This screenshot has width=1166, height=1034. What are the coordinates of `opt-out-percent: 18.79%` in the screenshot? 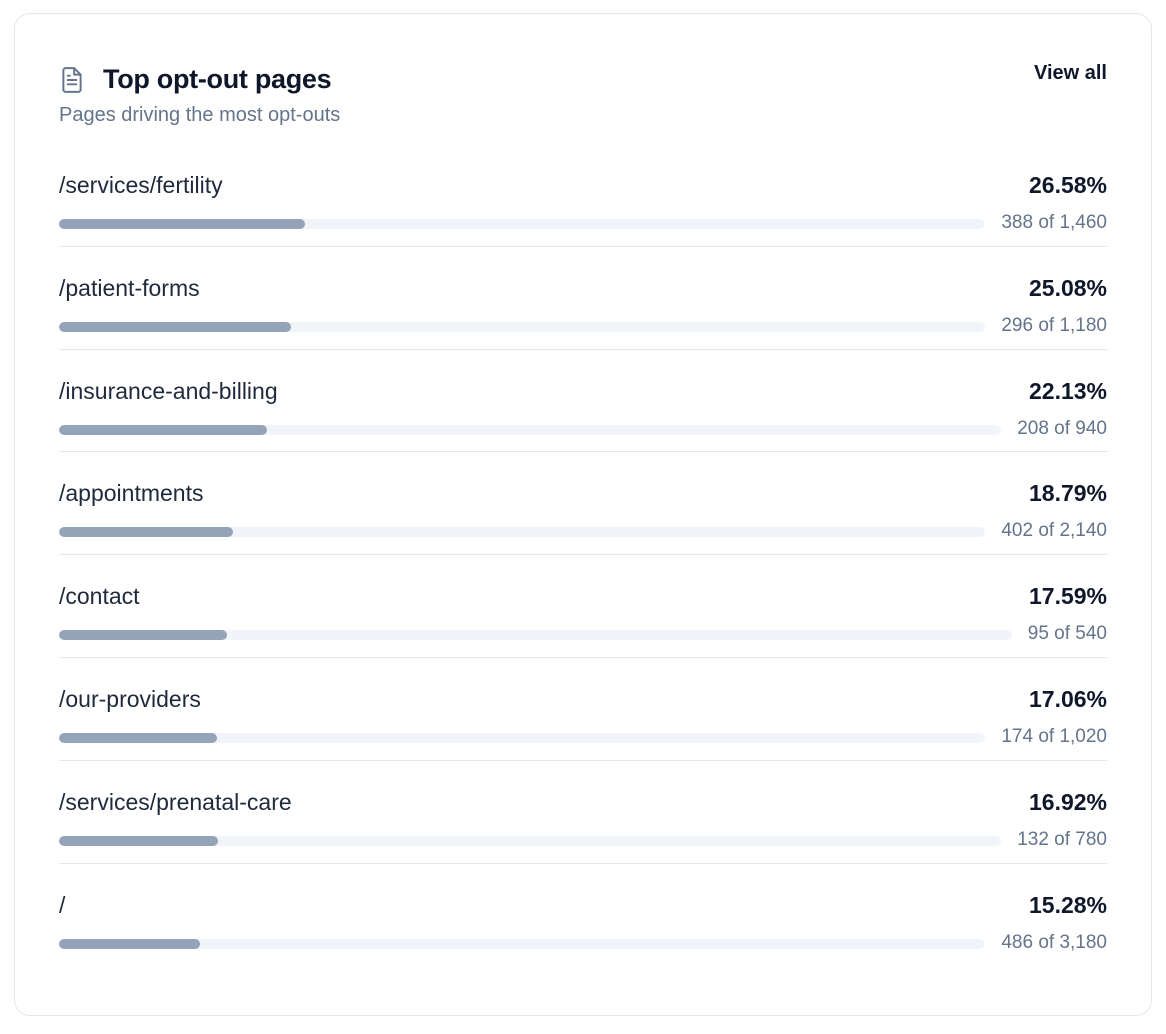 It's located at (1067, 493).